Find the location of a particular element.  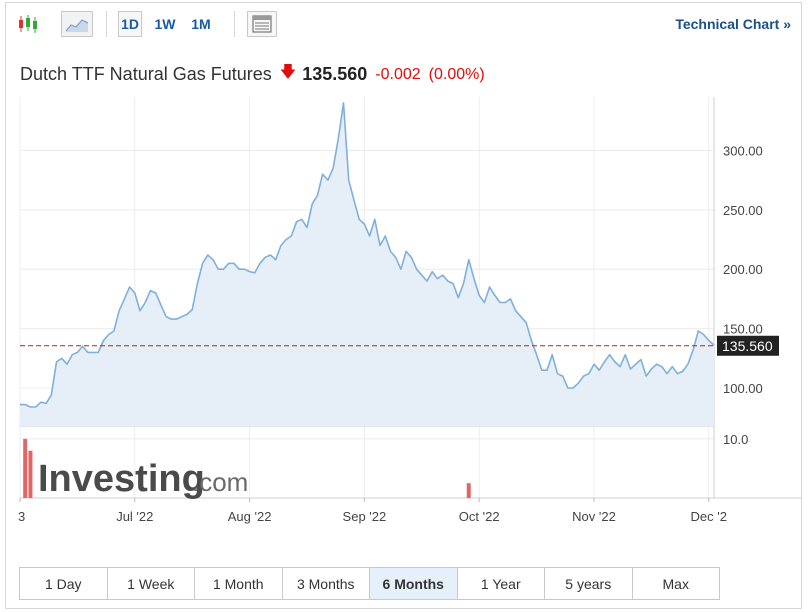

range-5-years-button: 5 years is located at coordinates (589, 583).